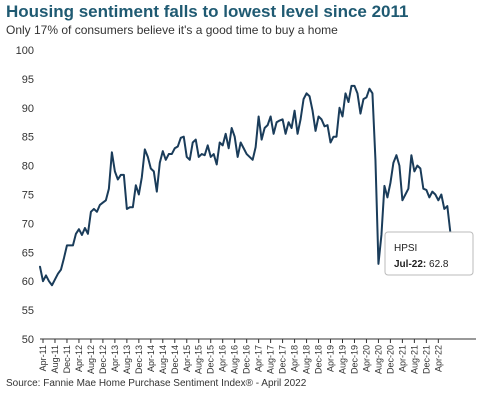  What do you see at coordinates (28, 80) in the screenshot?
I see `y-tick-label: 95` at bounding box center [28, 80].